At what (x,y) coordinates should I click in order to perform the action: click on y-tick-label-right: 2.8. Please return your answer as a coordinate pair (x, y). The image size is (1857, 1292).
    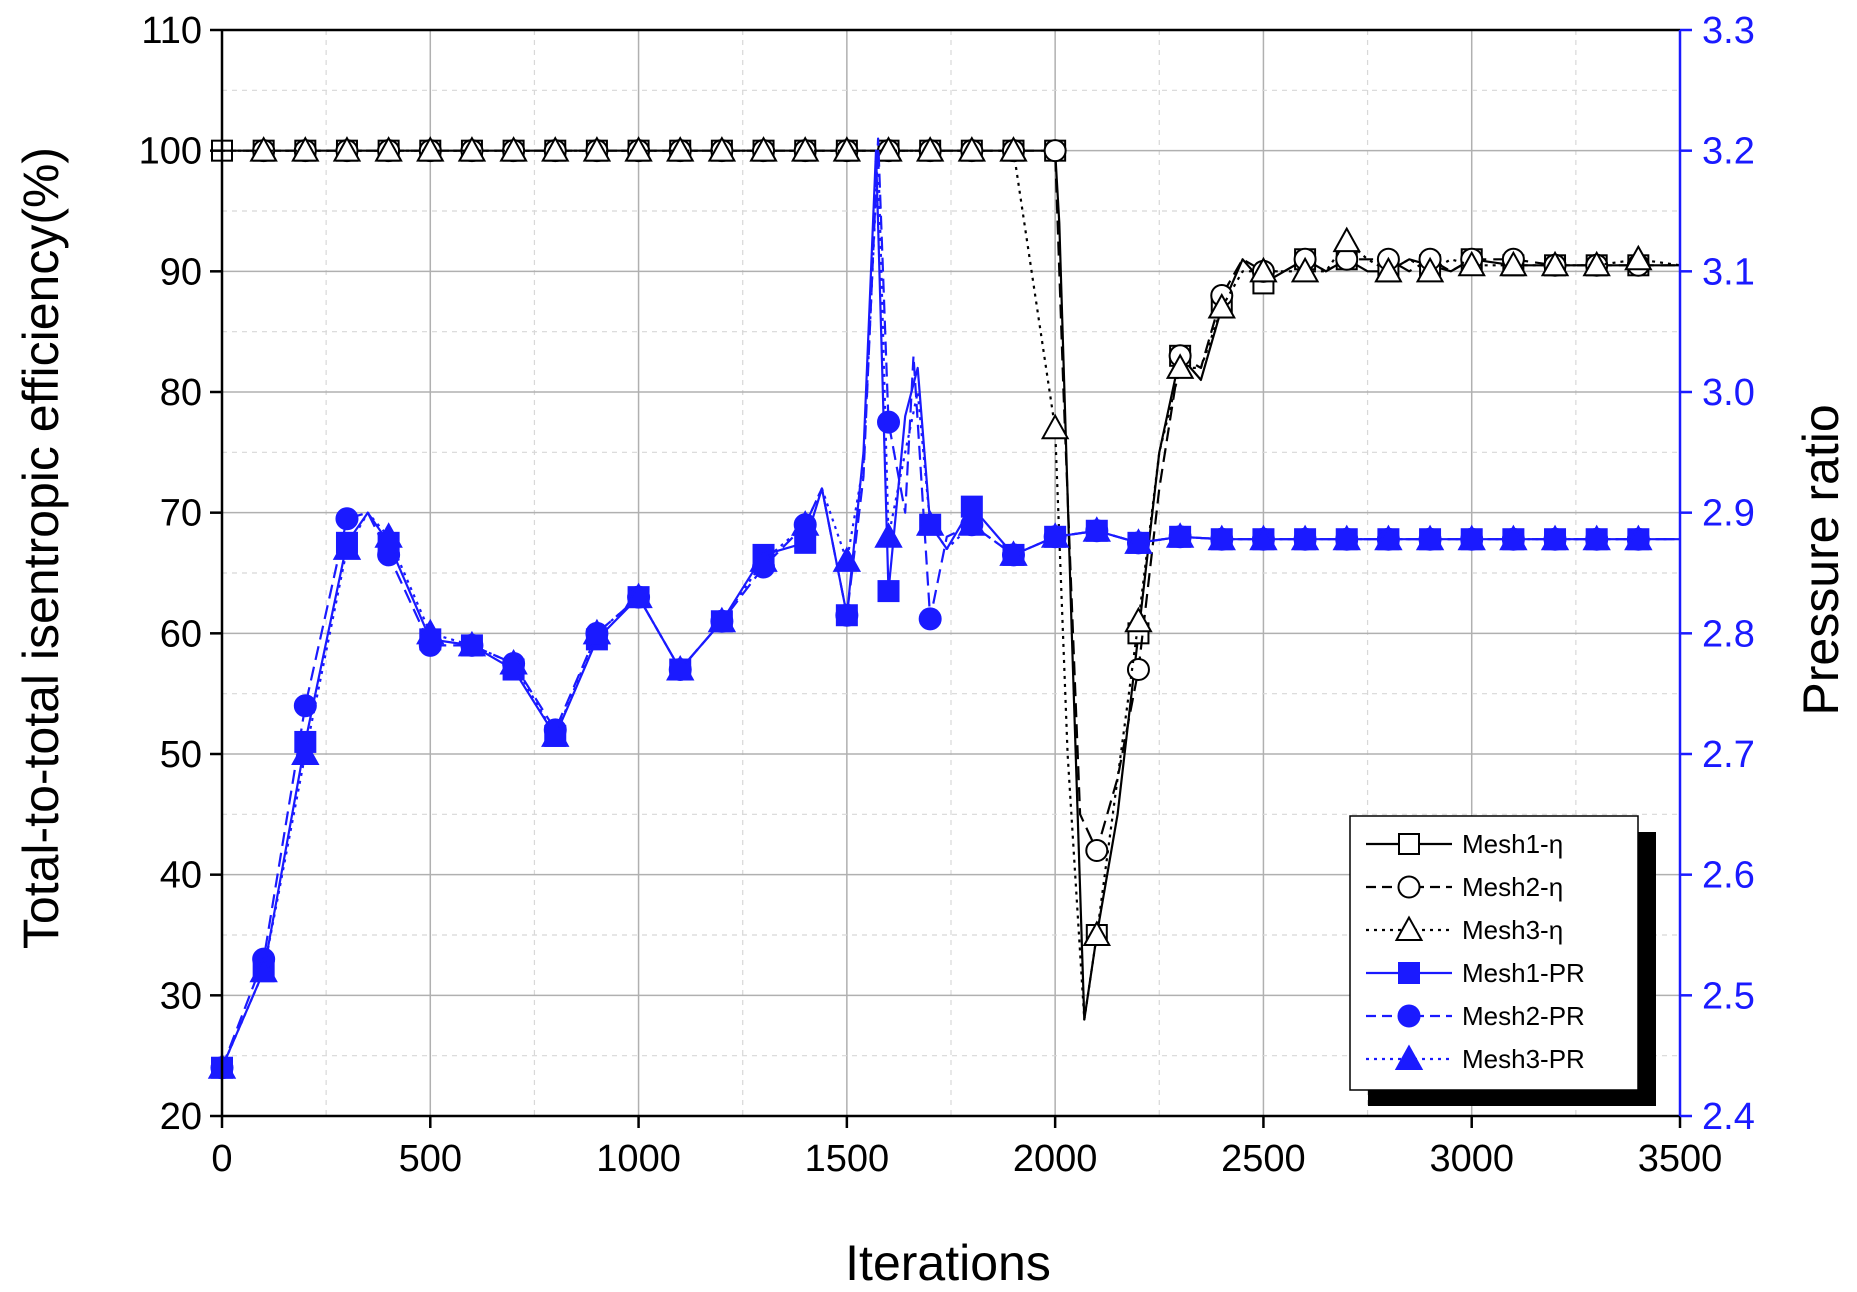
    Looking at the image, I should click on (1728, 634).